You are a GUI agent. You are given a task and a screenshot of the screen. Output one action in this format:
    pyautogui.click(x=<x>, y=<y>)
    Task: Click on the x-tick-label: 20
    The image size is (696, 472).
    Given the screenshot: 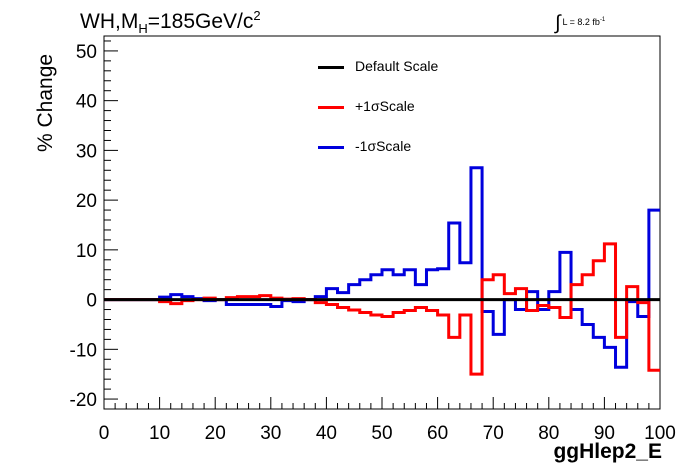 What is the action you would take?
    pyautogui.click(x=215, y=433)
    